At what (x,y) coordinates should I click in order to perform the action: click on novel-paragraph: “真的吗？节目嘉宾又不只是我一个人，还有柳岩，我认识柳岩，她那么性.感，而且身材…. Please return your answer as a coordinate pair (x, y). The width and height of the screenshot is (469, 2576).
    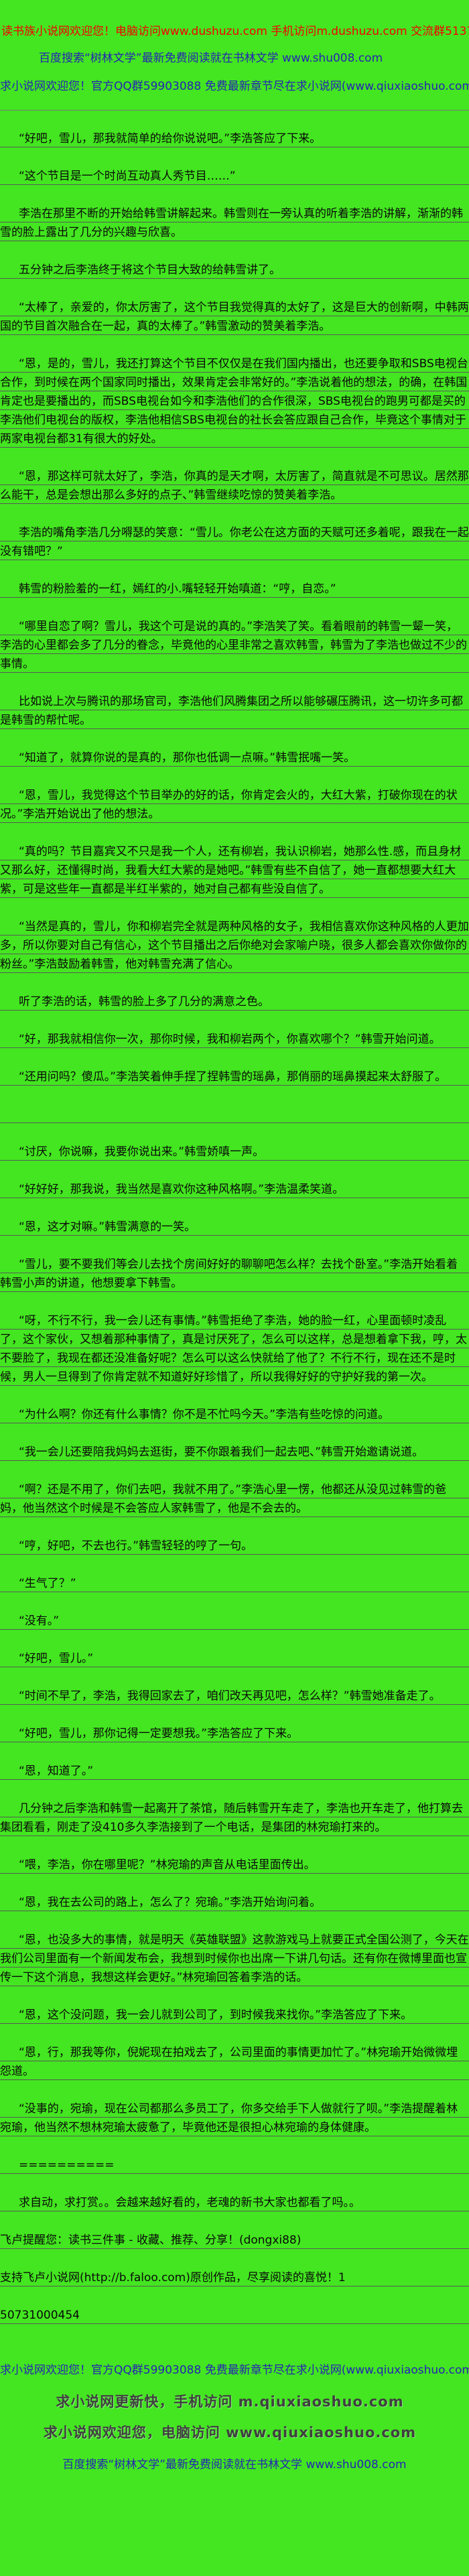
    Looking at the image, I should click on (234, 870).